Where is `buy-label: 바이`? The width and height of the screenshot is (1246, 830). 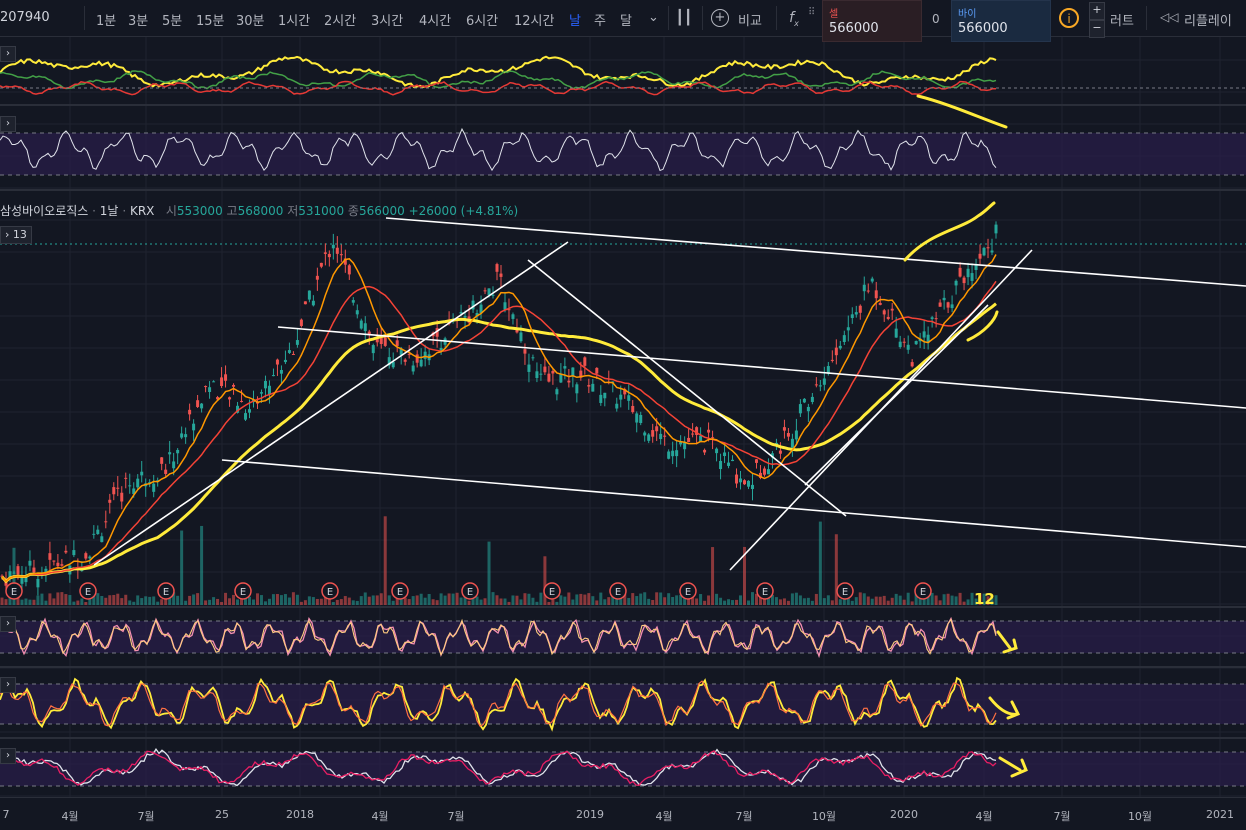 buy-label: 바이 is located at coordinates (967, 14).